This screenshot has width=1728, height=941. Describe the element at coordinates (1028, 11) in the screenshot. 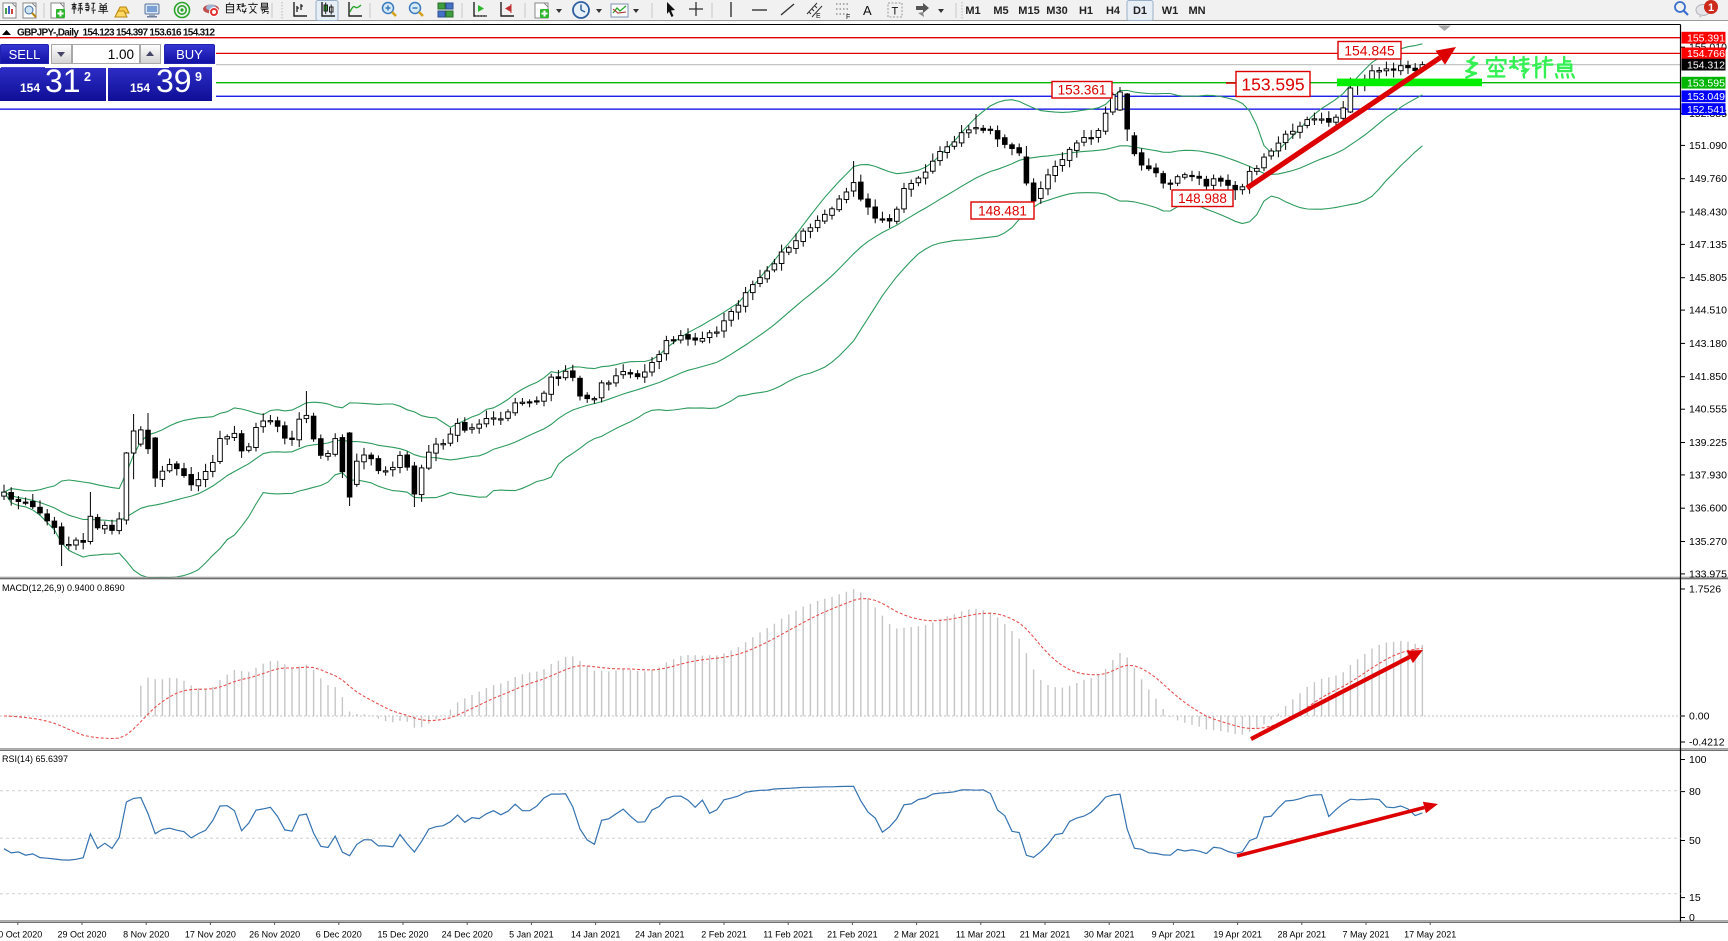

I see `svg-text: M15` at that location.